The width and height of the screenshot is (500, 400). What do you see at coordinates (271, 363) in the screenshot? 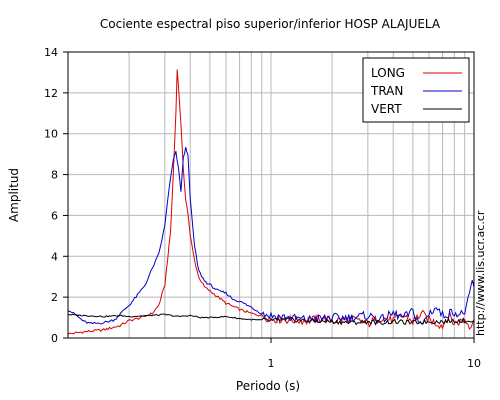
I see `x-tick-label: 1` at bounding box center [271, 363].